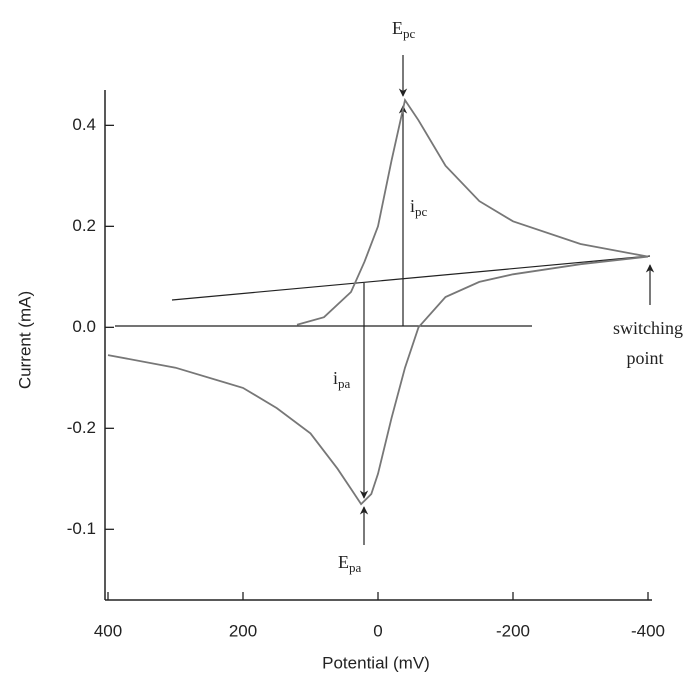 This screenshot has height=688, width=696. Describe the element at coordinates (81, 528) in the screenshot. I see `y-tick-label: -0.1` at that location.